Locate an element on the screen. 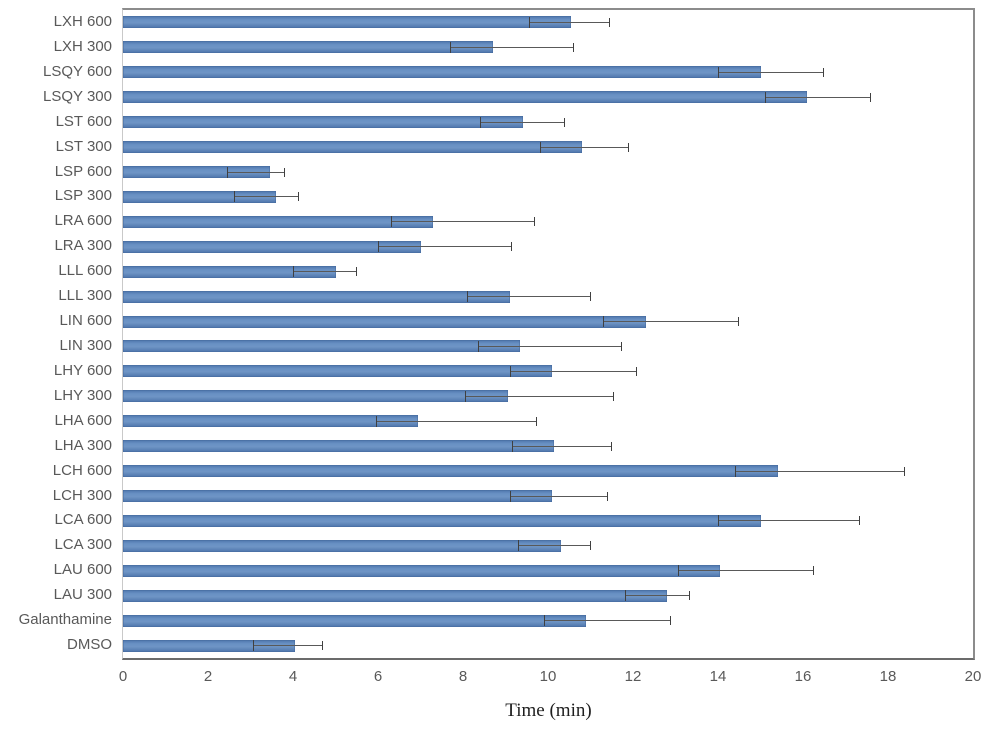 Image resolution: width=990 pixels, height=742 pixels. y-tick-label-lxh-300: LXH 300 is located at coordinates (82, 46).